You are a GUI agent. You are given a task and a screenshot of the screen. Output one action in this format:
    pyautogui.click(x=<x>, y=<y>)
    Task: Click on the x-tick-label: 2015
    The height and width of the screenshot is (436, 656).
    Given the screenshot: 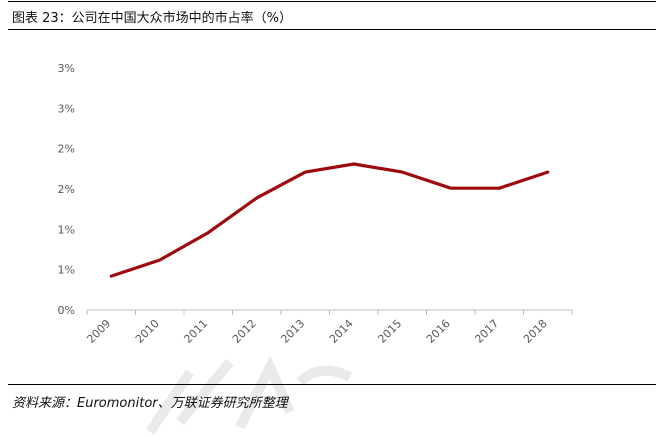 What is the action you would take?
    pyautogui.click(x=389, y=331)
    